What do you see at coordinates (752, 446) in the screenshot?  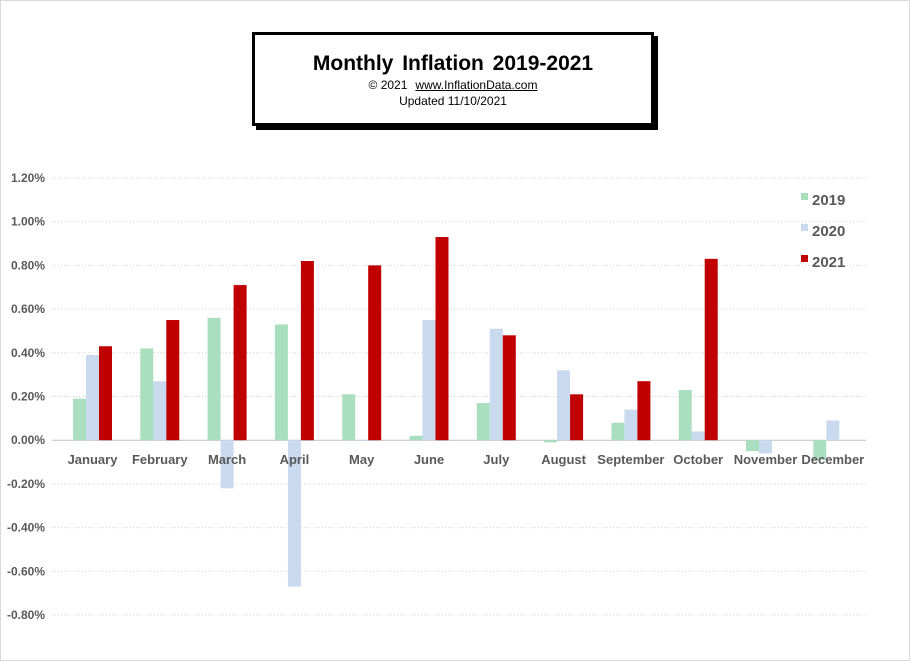 I see `bar-2019-november` at bounding box center [752, 446].